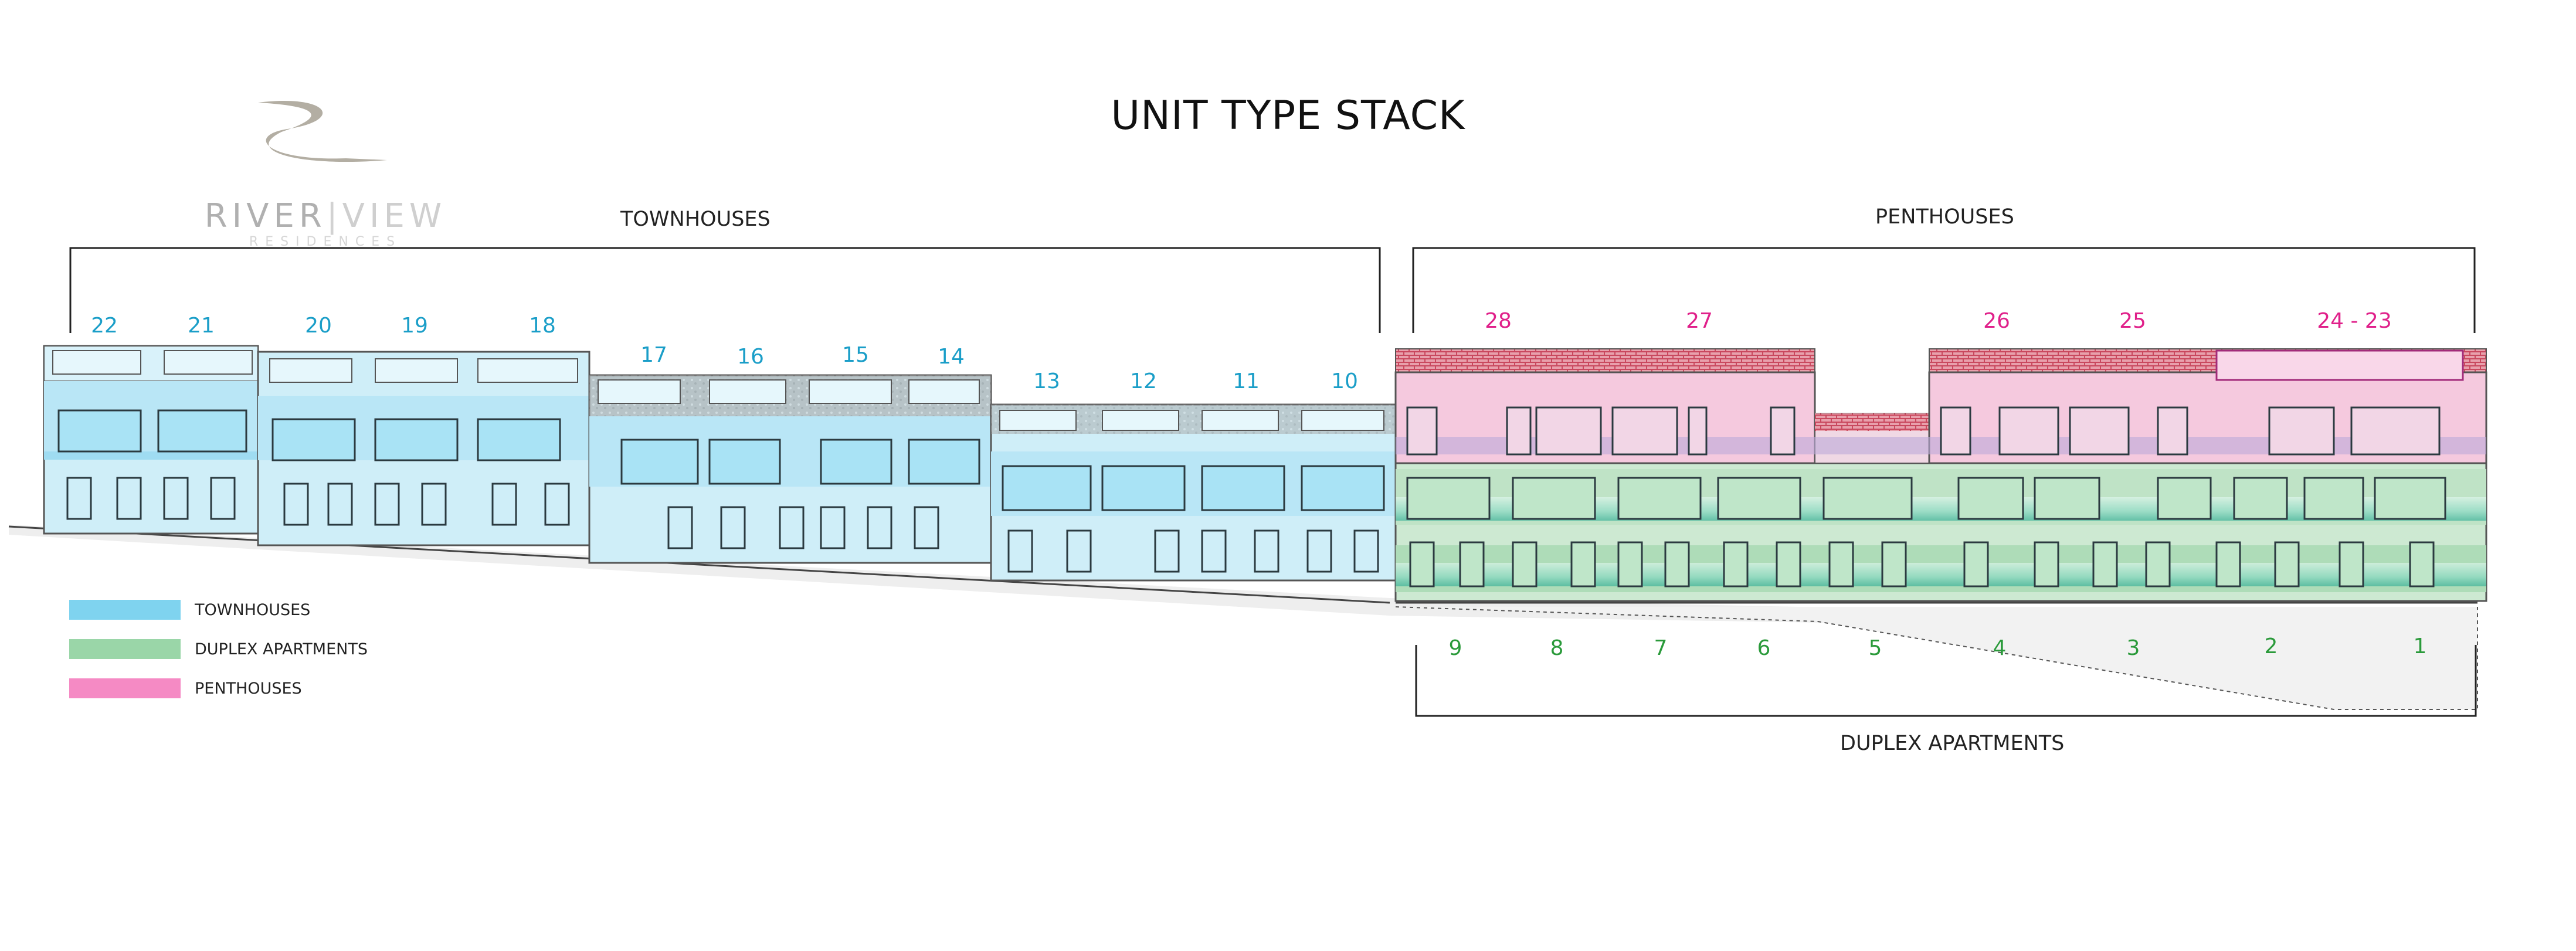 The width and height of the screenshot is (2576, 951). What do you see at coordinates (201, 326) in the screenshot?
I see `unit-number-21: 21` at bounding box center [201, 326].